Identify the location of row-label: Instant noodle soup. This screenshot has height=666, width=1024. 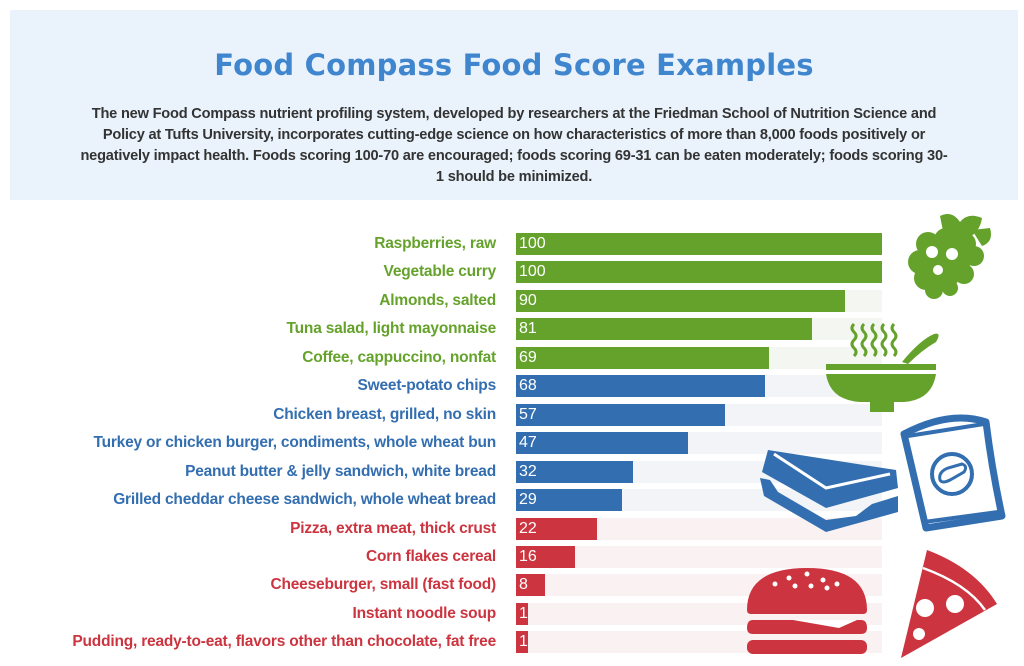
(424, 613).